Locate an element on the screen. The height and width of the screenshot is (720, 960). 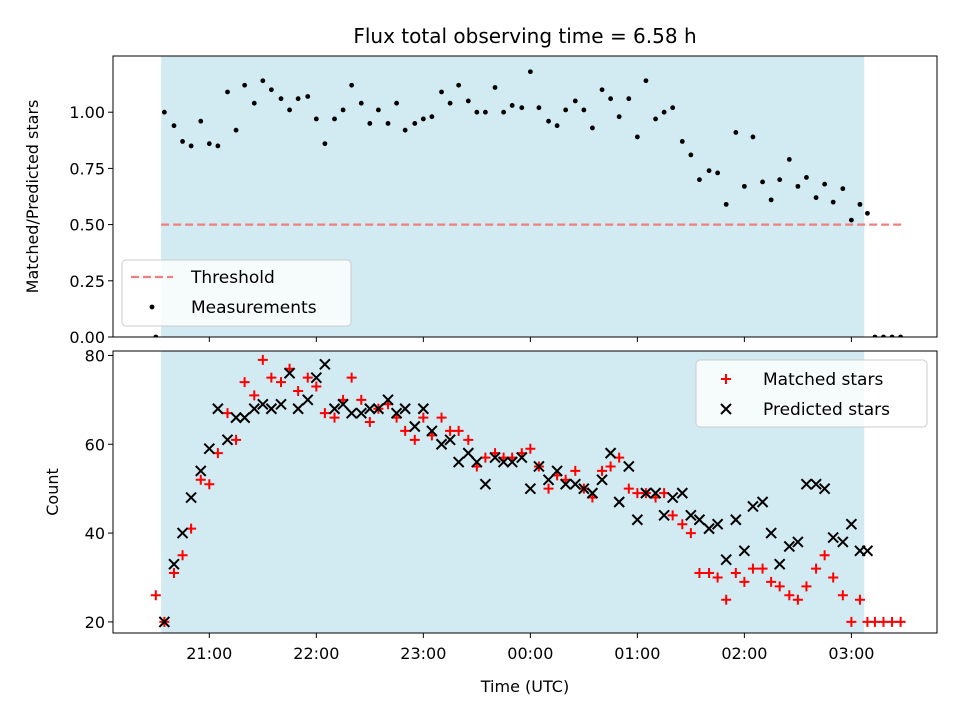
legend-measurements-swatch is located at coordinates (152, 307).